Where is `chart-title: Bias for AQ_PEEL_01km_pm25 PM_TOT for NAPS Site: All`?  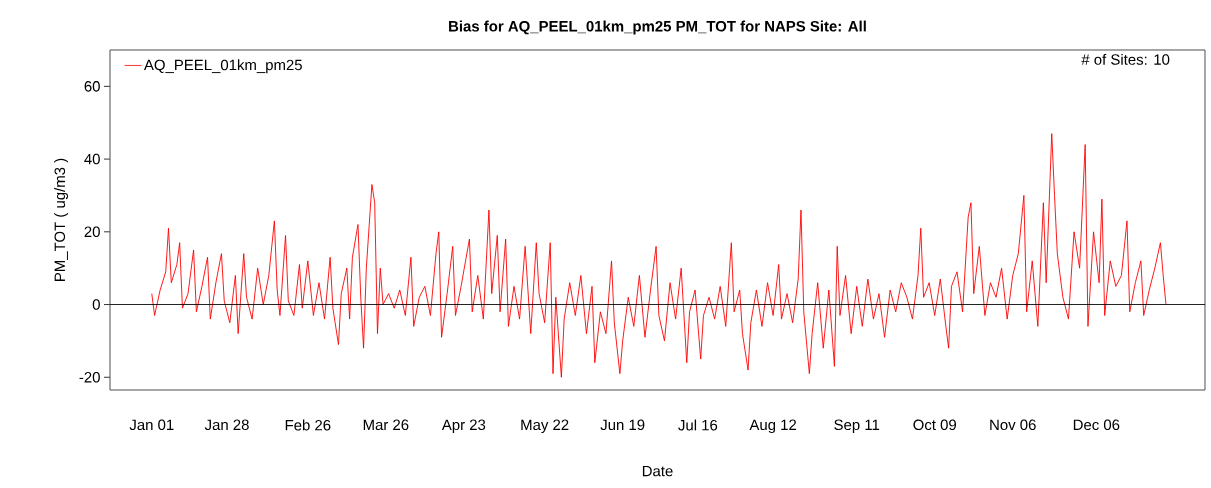
chart-title: Bias for AQ_PEEL_01km_pm25 PM_TOT for NAPS Site: All is located at coordinates (657, 27).